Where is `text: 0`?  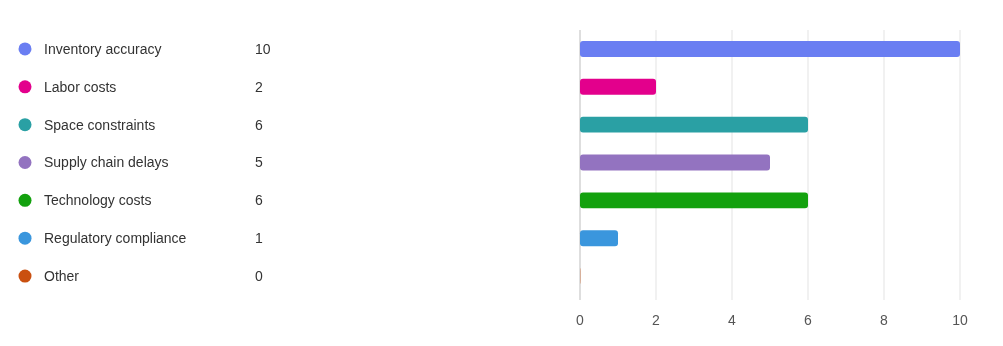 text: 0 is located at coordinates (259, 275).